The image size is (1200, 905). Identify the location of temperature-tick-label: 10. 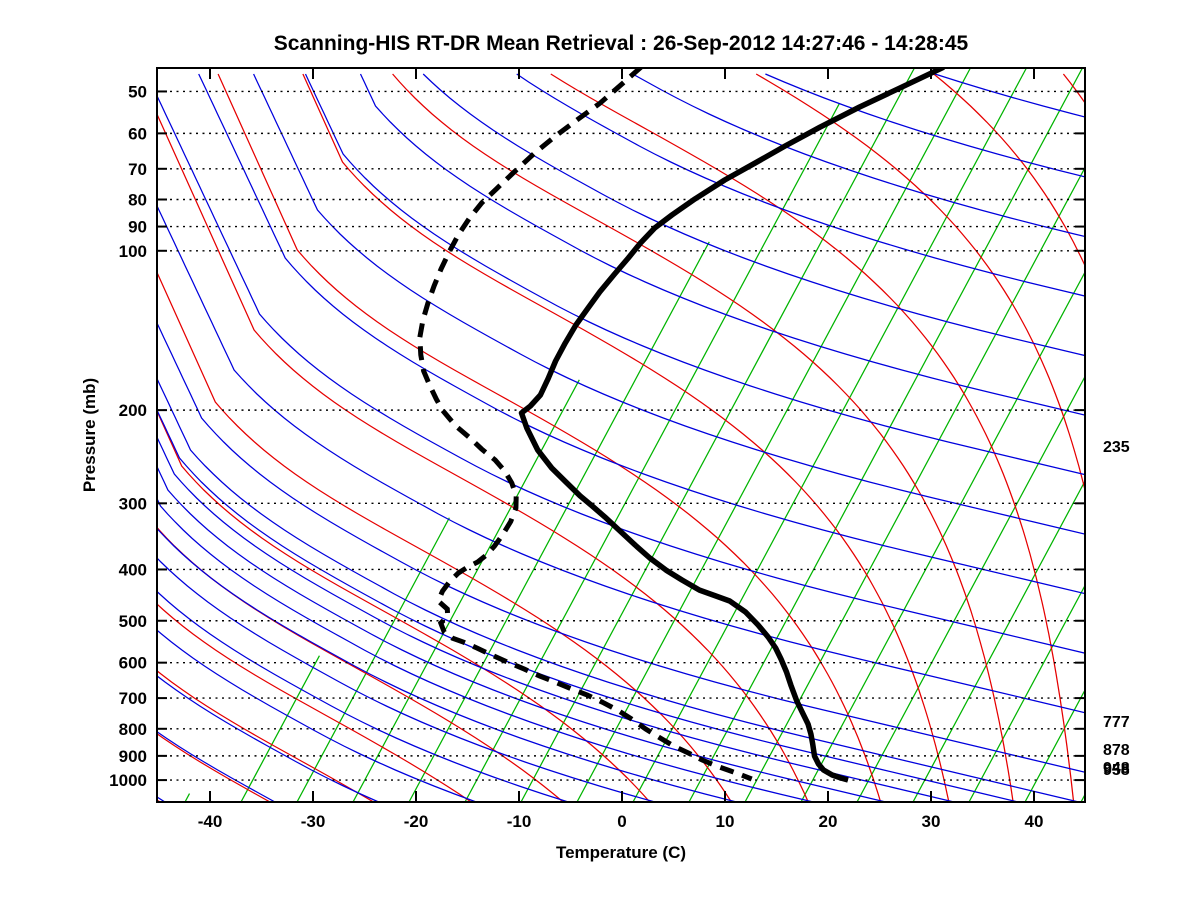
(725, 821).